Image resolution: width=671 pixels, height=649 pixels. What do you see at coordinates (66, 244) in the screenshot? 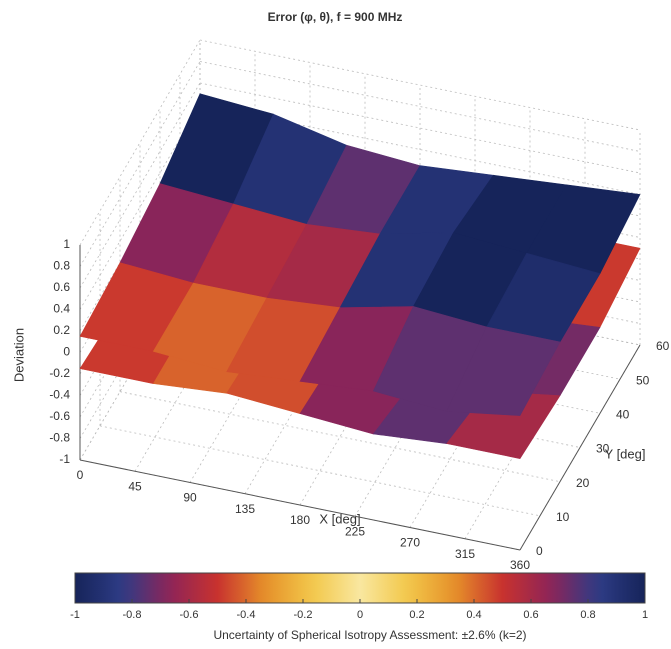
I see `z-tick-label: 1` at bounding box center [66, 244].